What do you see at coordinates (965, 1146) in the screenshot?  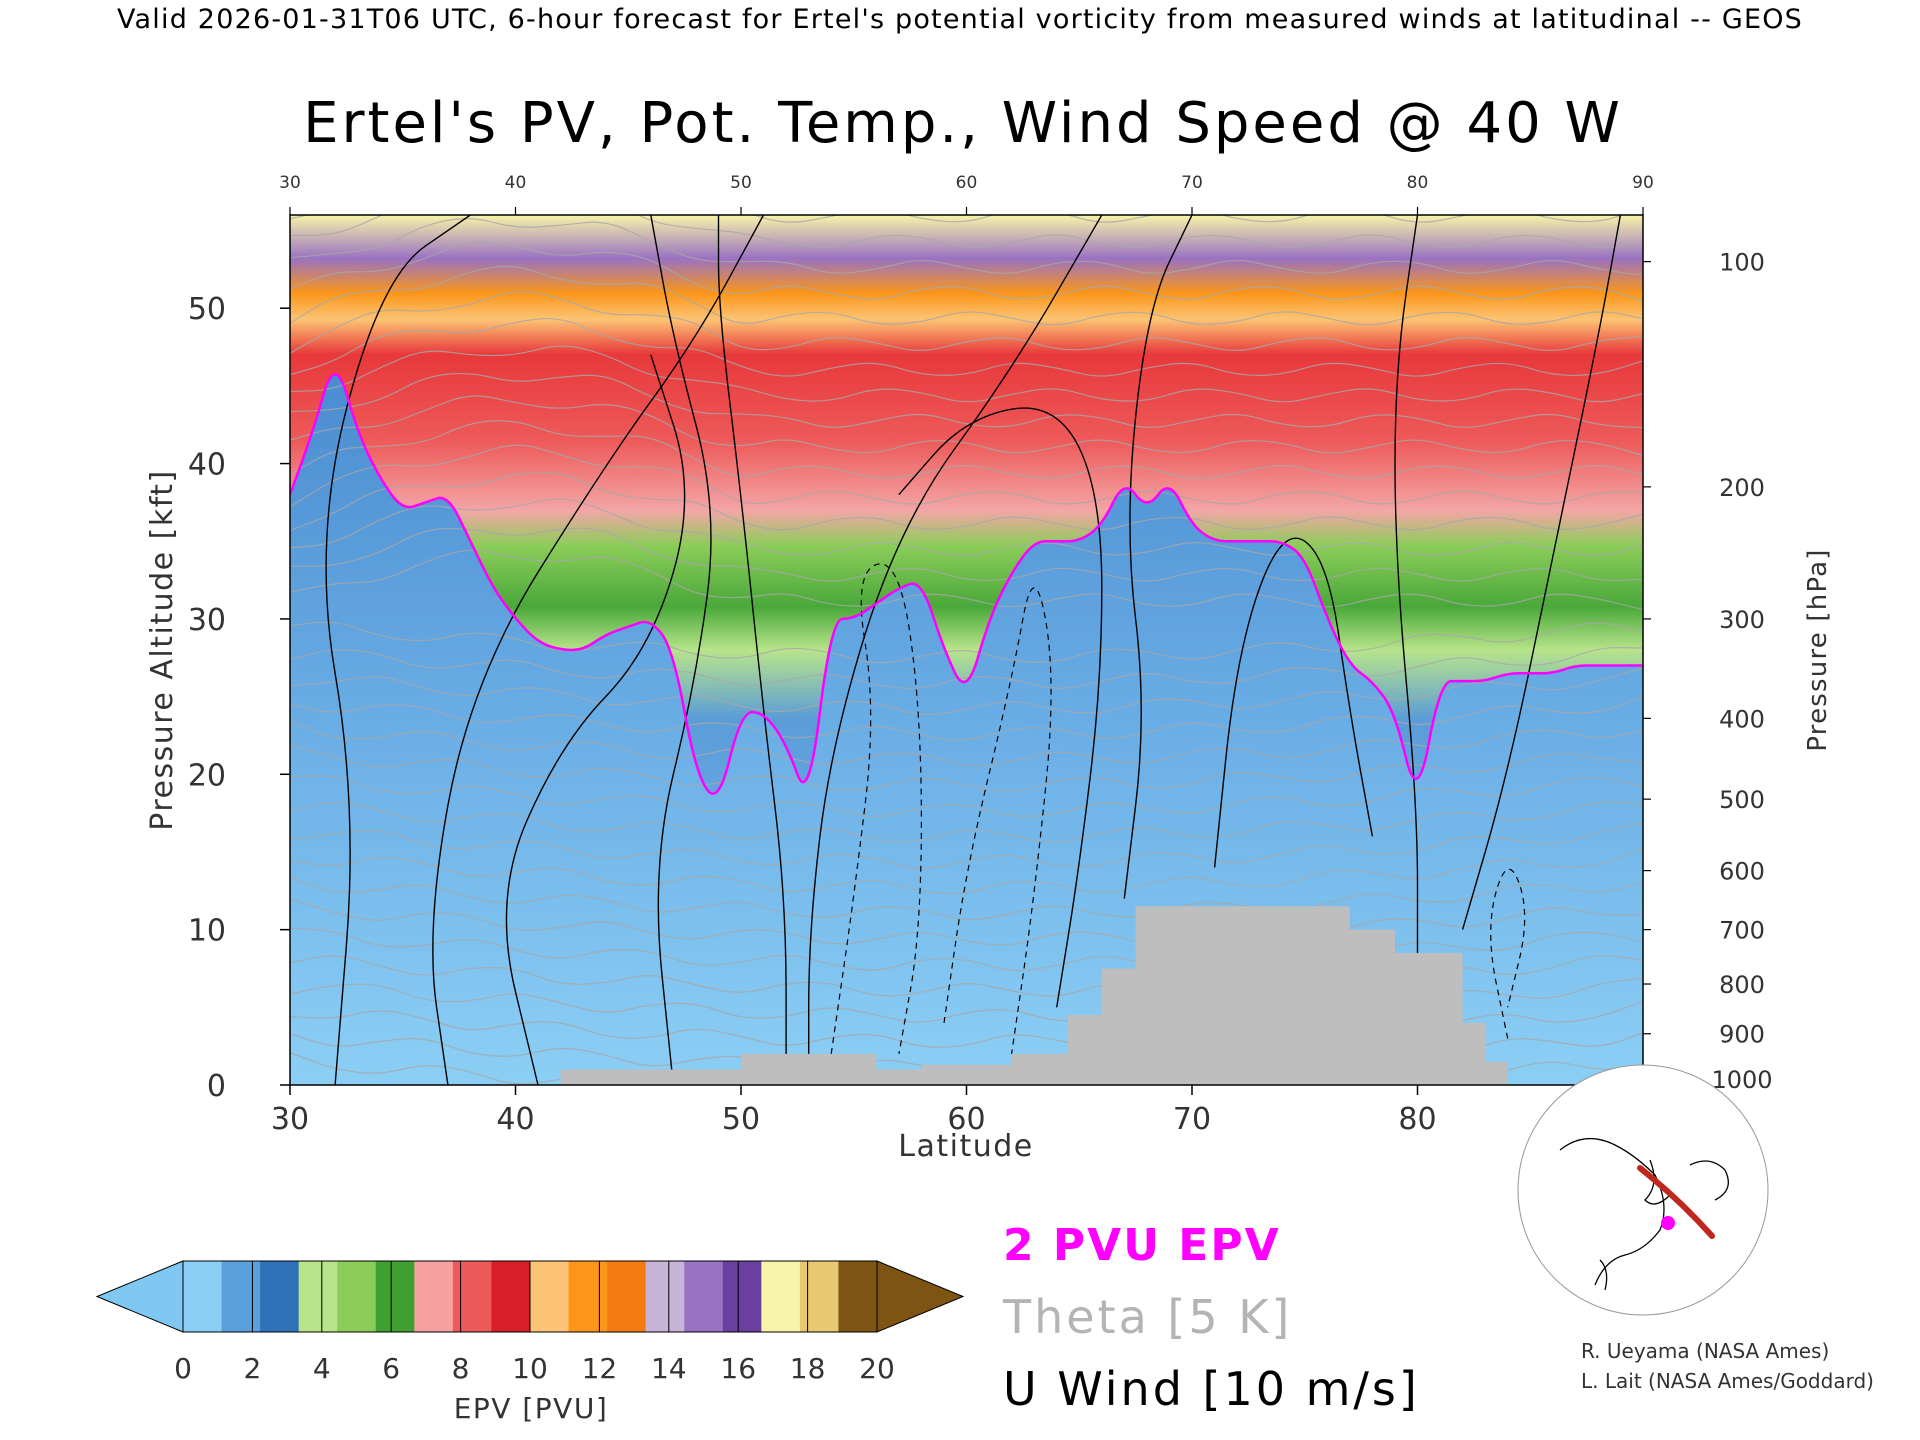 I see `x-axis-label: Latitude` at bounding box center [965, 1146].